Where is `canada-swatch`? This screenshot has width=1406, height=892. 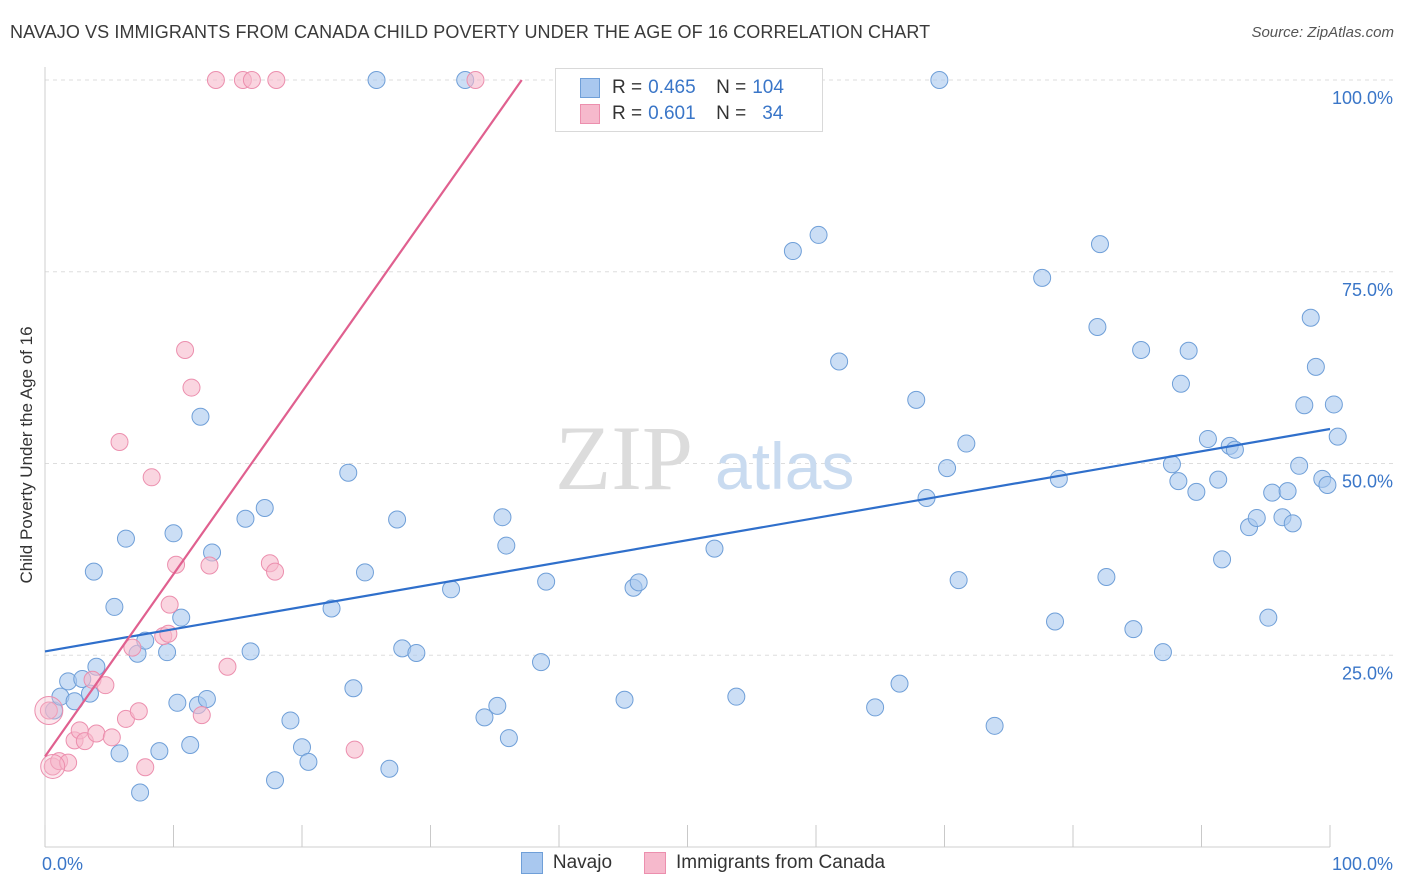 canada-swatch is located at coordinates (590, 114).